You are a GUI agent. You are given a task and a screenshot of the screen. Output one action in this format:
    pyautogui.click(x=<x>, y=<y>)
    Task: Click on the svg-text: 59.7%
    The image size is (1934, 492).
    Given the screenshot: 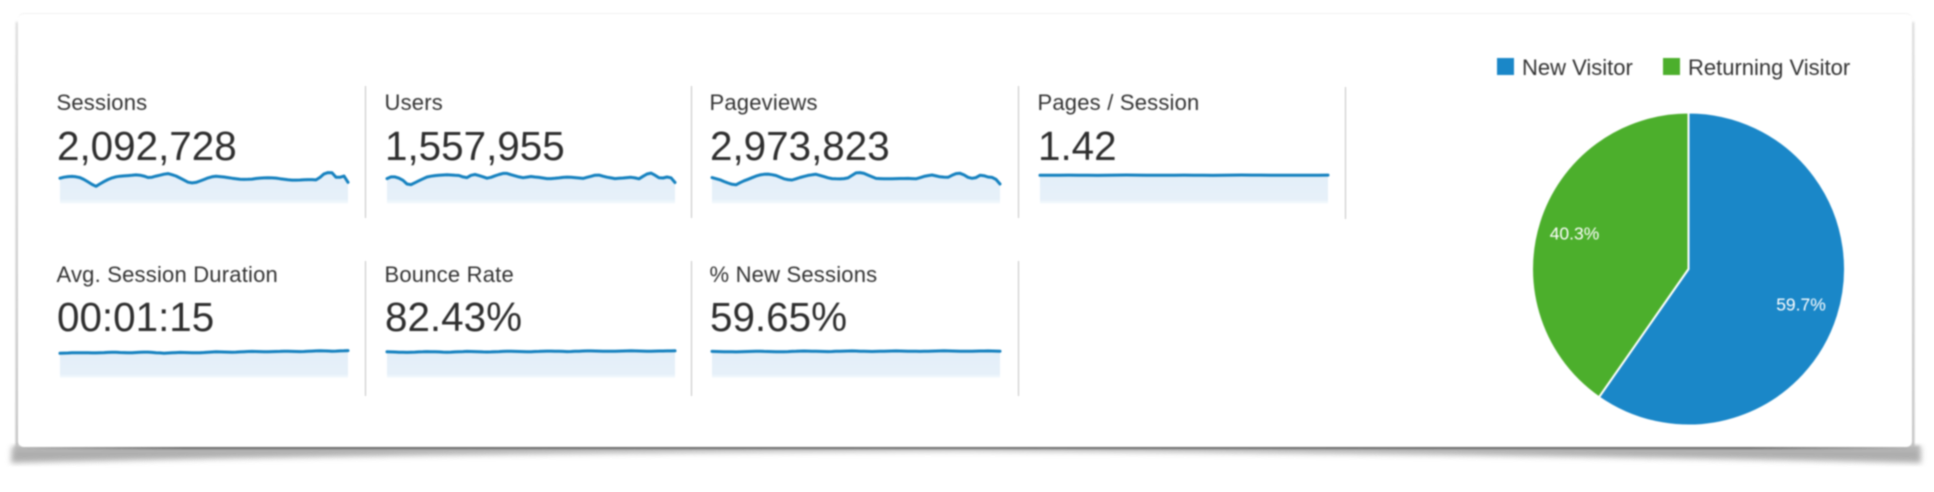 What is the action you would take?
    pyautogui.click(x=1801, y=305)
    